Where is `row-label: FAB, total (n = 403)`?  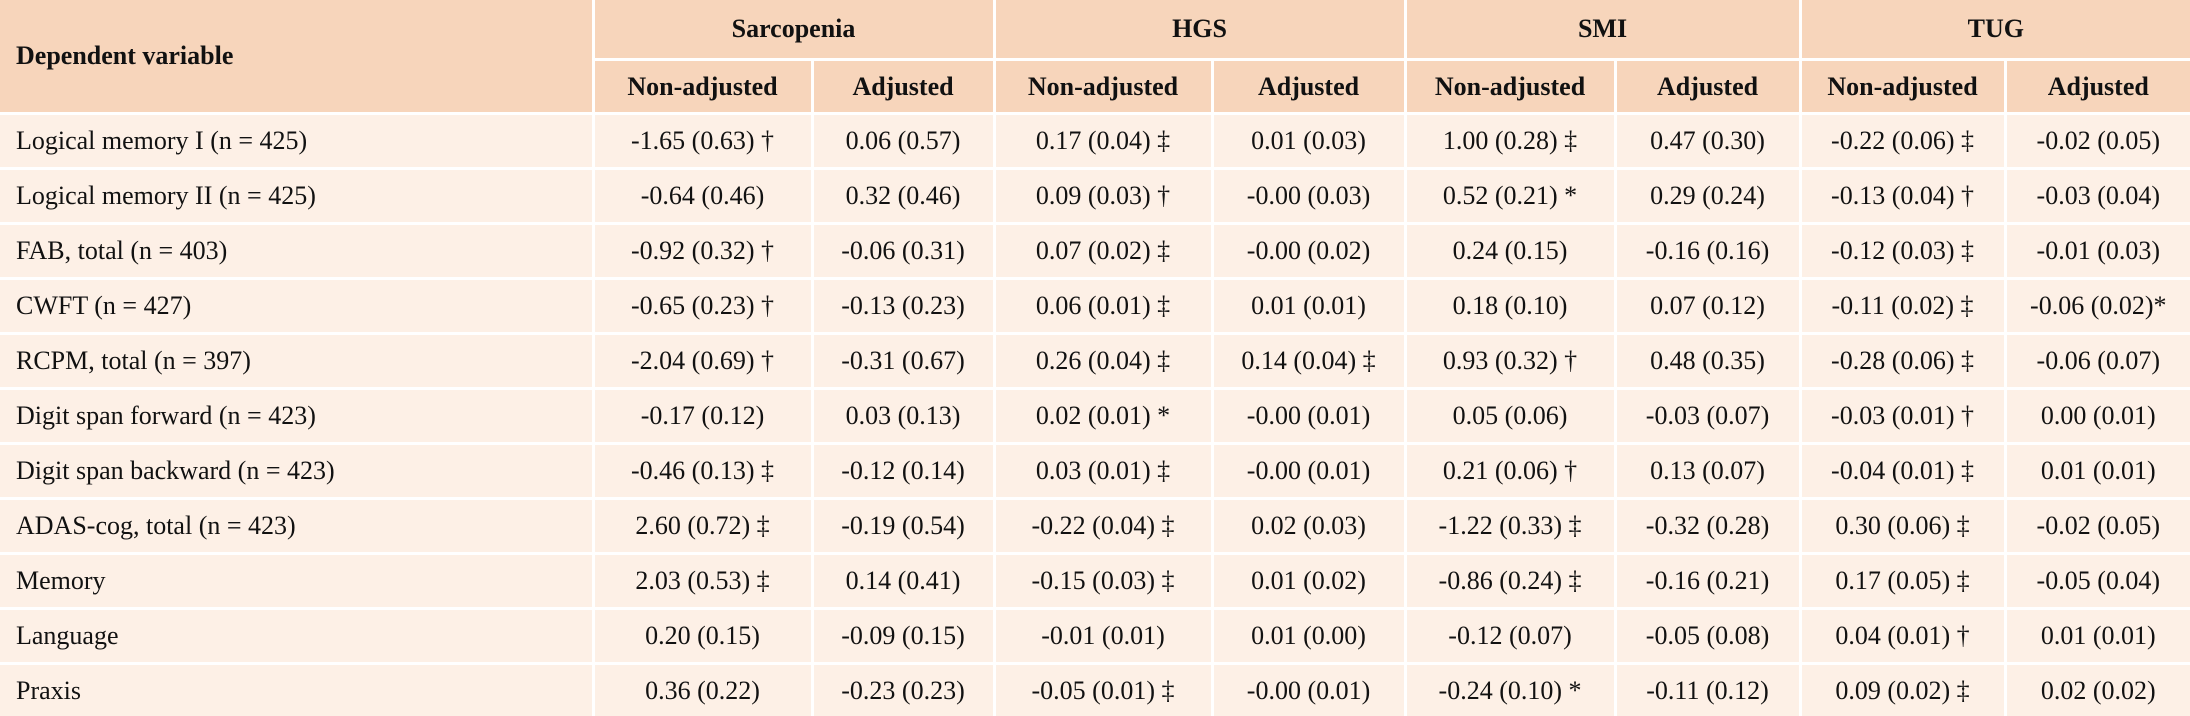 row-label: FAB, total (n = 403) is located at coordinates (297, 250).